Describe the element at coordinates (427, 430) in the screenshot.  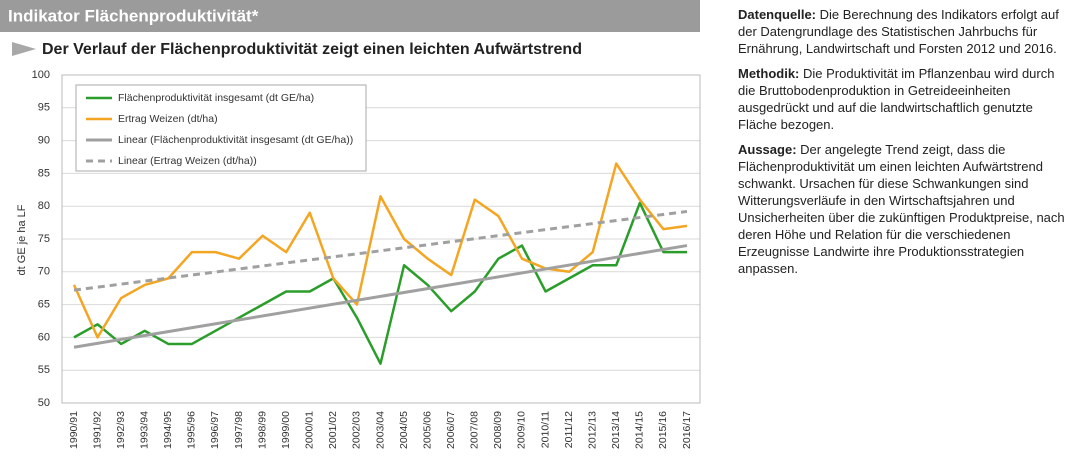
I see `x-tick-label: 2005/06` at that location.